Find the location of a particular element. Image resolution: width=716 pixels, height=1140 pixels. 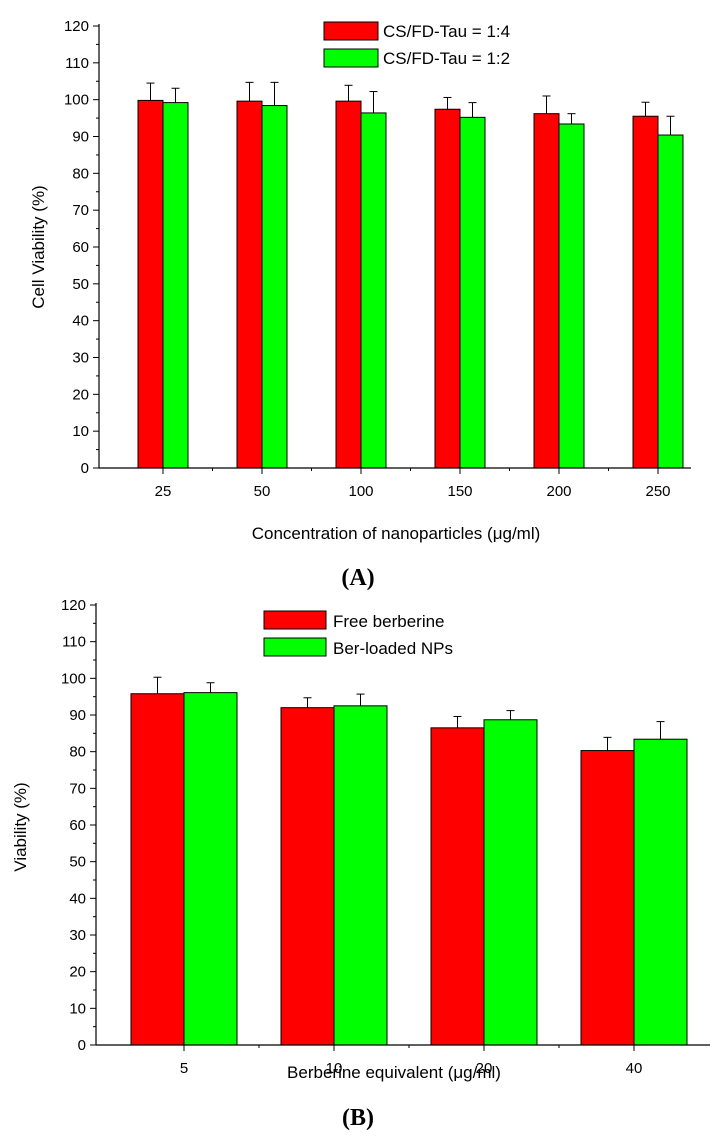

panel-b-bar-10-s2 is located at coordinates (360, 875).